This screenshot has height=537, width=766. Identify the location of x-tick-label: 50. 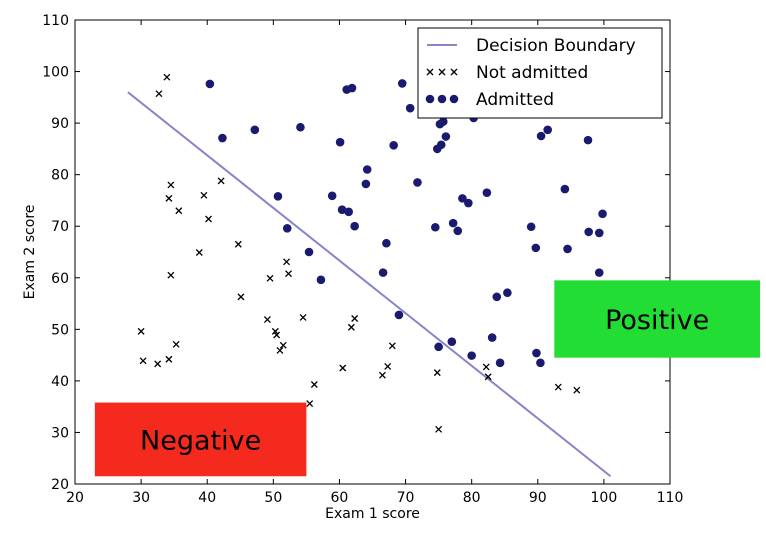
(273, 498).